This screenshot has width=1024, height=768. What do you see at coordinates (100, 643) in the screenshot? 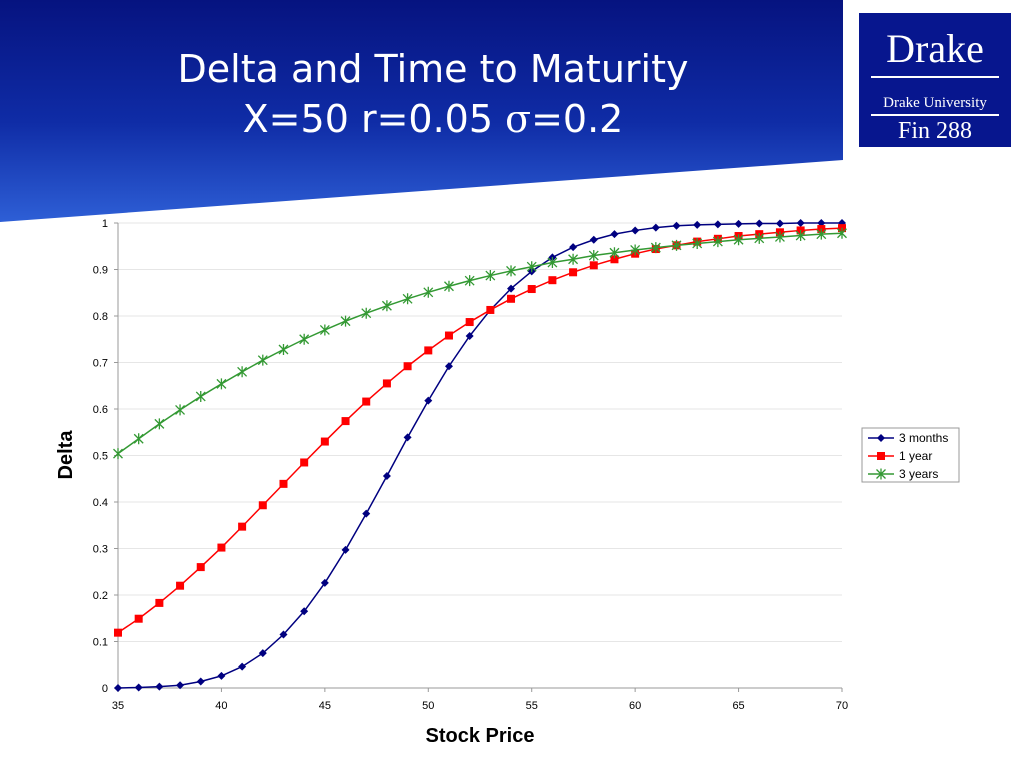
I see `y-tick-label: 0.1` at bounding box center [100, 643].